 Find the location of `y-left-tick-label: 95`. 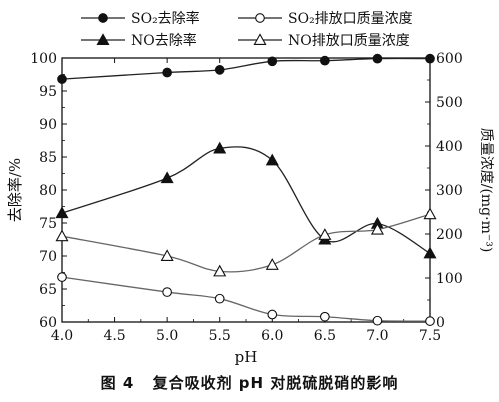

y-left-tick-label: 95 is located at coordinates (48, 92).